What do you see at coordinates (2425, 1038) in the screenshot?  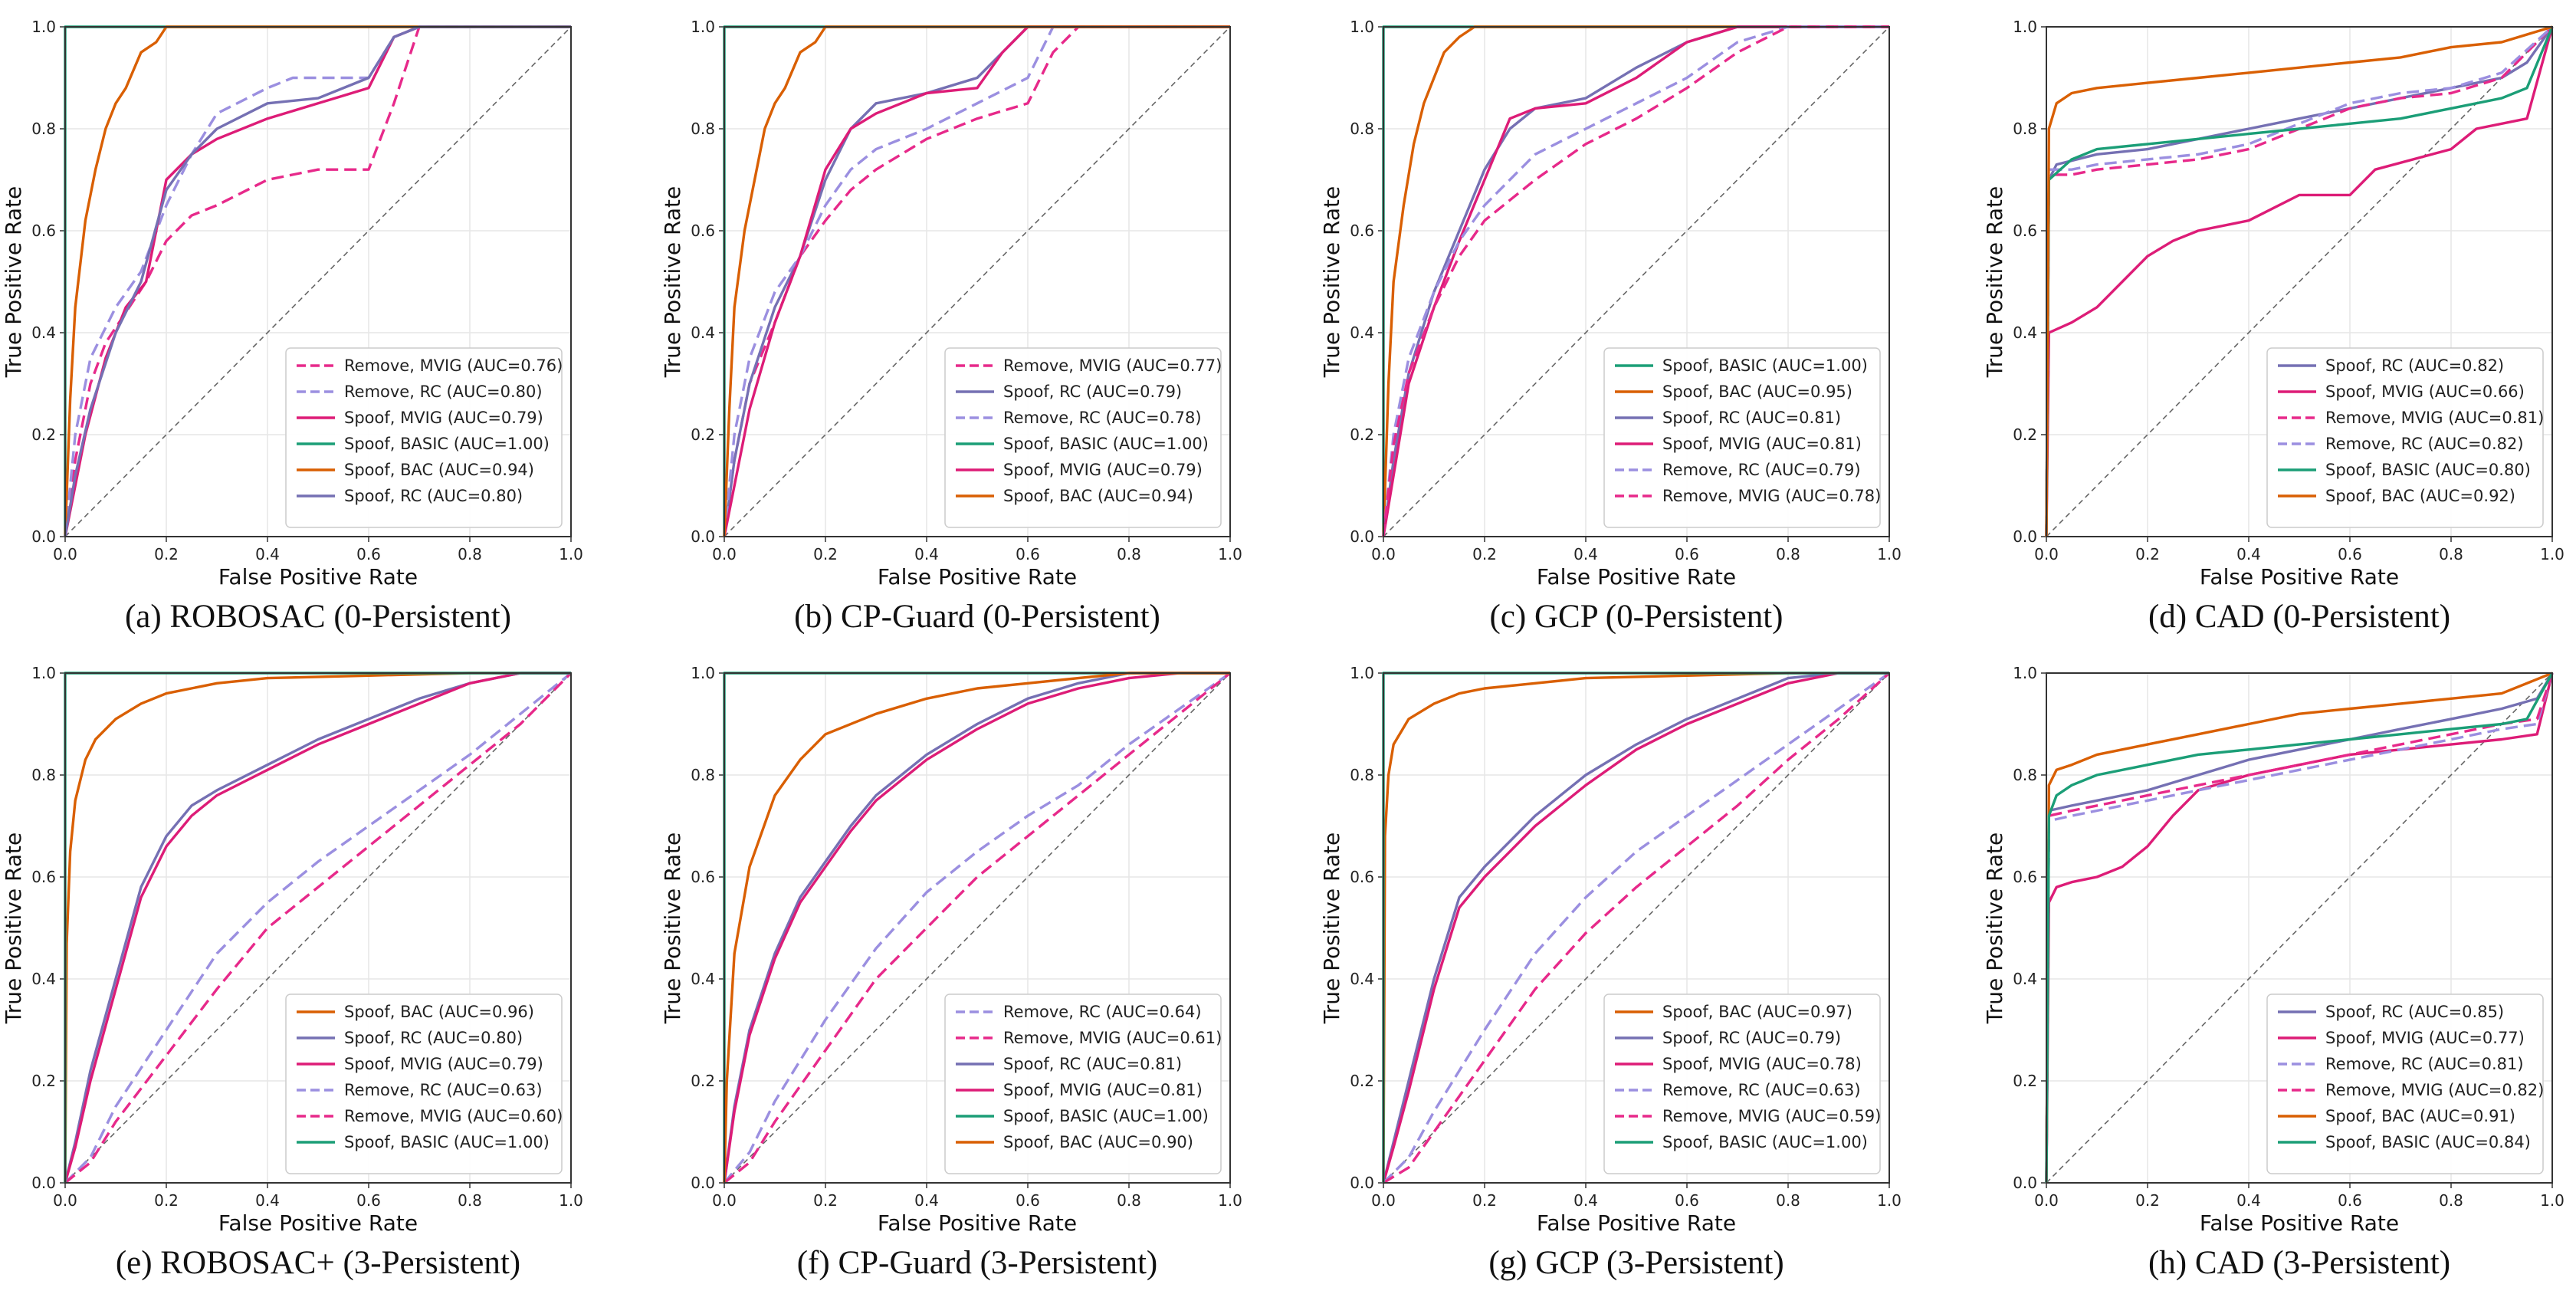 I see `legend-label: Spoof, MVIG (AUC=0.77)` at bounding box center [2425, 1038].